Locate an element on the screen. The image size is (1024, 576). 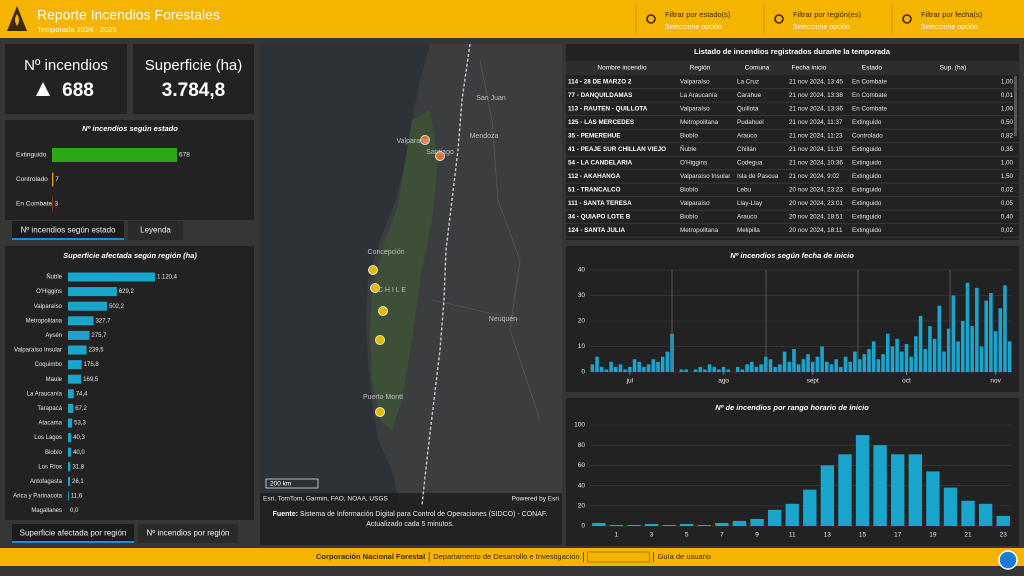
value-label: 327,7 is located at coordinates (103, 321).